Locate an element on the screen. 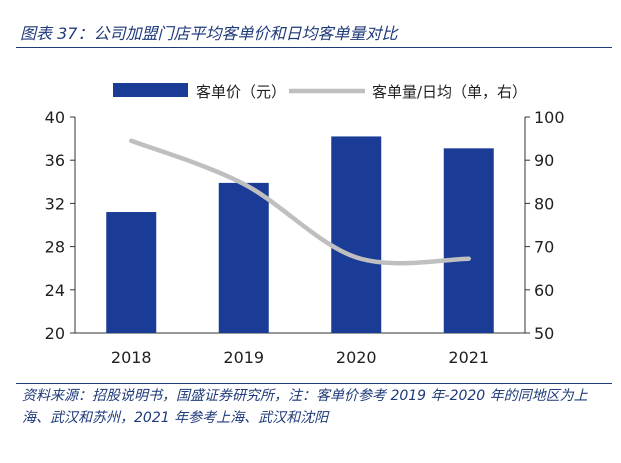 The height and width of the screenshot is (463, 621). legend-label-line: 客单量/日均（单，右） is located at coordinates (449, 92).